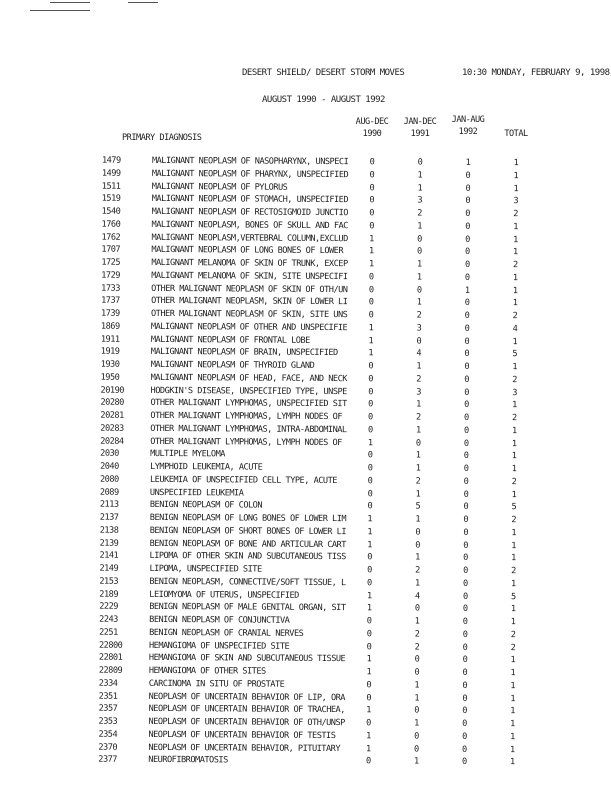  What do you see at coordinates (515, 354) in the screenshot?
I see `count-total: 5` at bounding box center [515, 354].